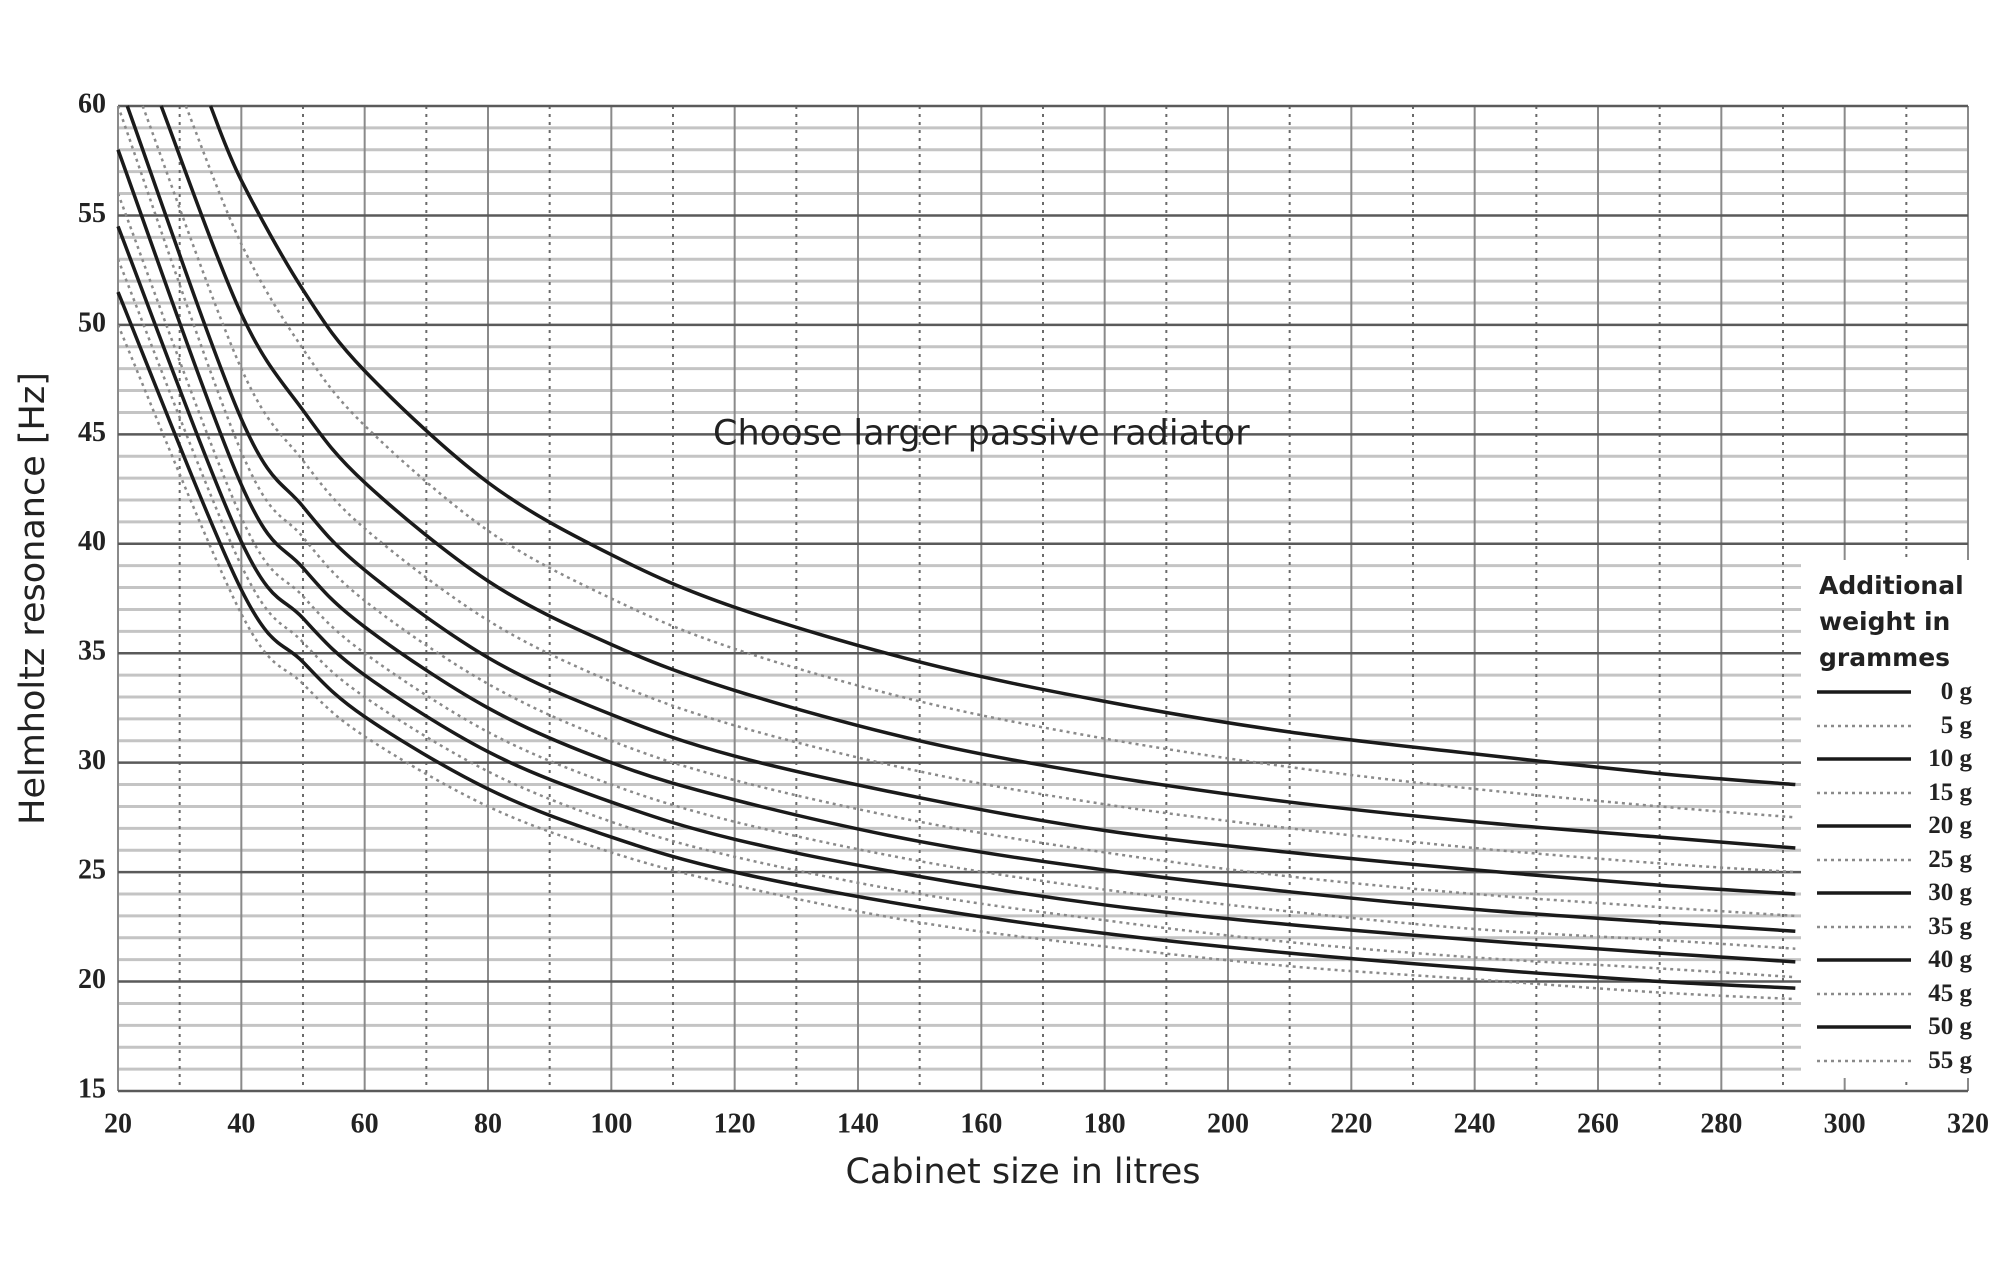  What do you see at coordinates (1950, 926) in the screenshot?
I see `legend-label: 35 g` at bounding box center [1950, 926].